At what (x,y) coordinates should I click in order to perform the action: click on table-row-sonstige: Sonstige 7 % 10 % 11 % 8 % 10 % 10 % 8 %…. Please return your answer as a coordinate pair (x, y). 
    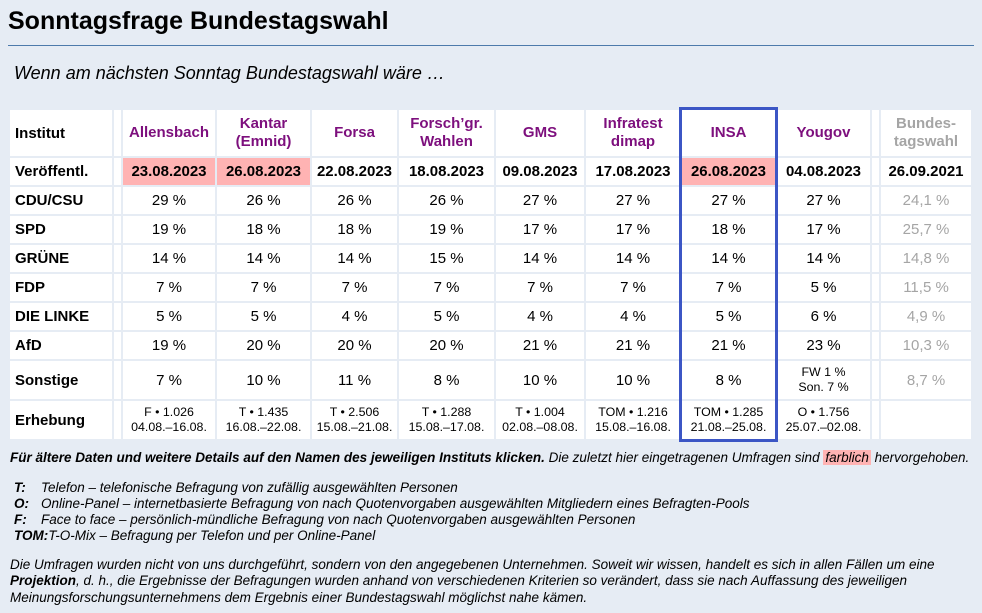
    Looking at the image, I should click on (490, 380).